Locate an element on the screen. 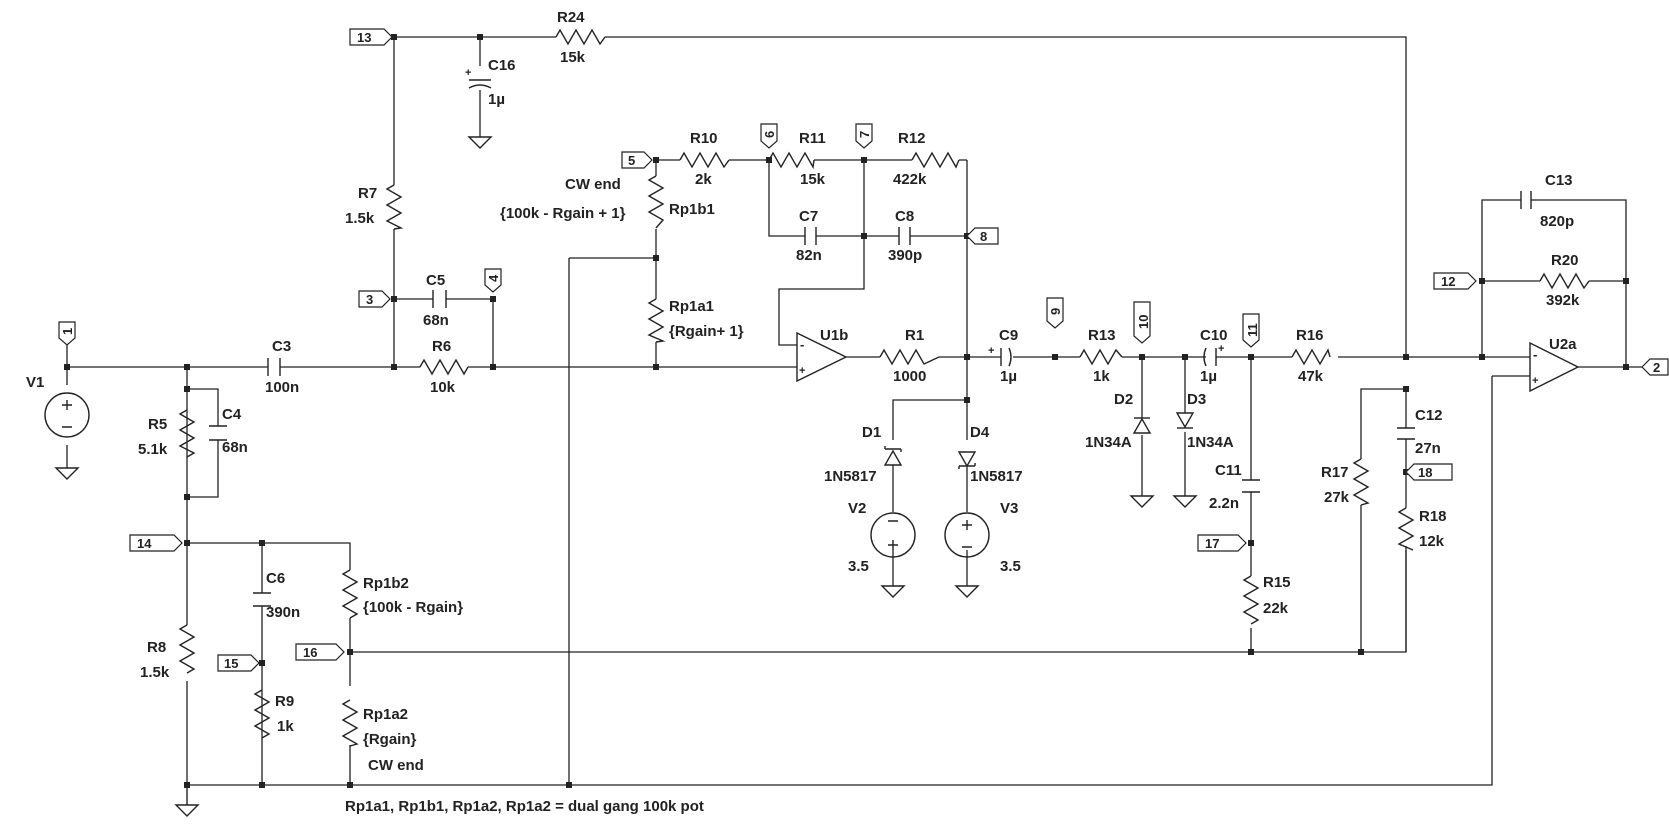 The image size is (1669, 825). svg-text: 6 is located at coordinates (769, 134).